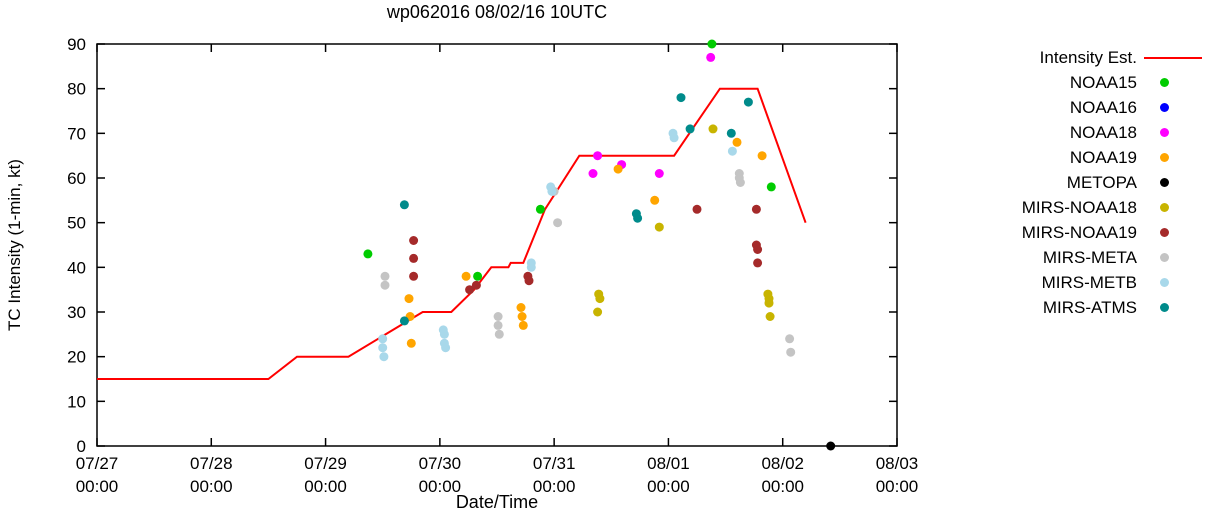 The height and width of the screenshot is (517, 1211). What do you see at coordinates (1089, 307) in the screenshot?
I see `legend-label: MIRS-ATMS` at bounding box center [1089, 307].